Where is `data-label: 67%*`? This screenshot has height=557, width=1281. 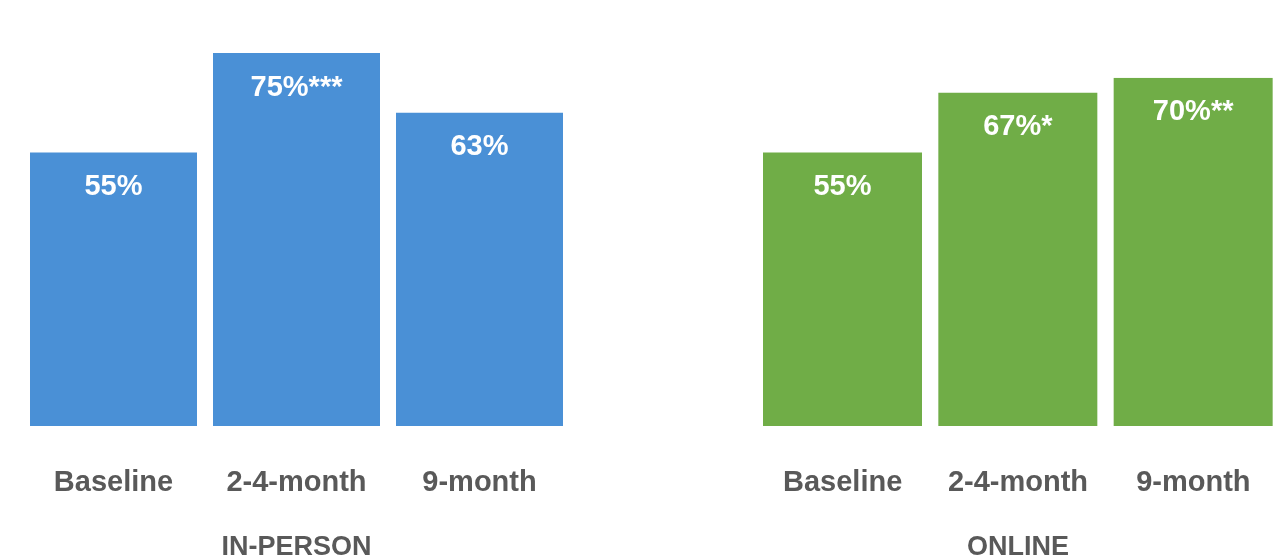 data-label: 67%* is located at coordinates (1018, 125).